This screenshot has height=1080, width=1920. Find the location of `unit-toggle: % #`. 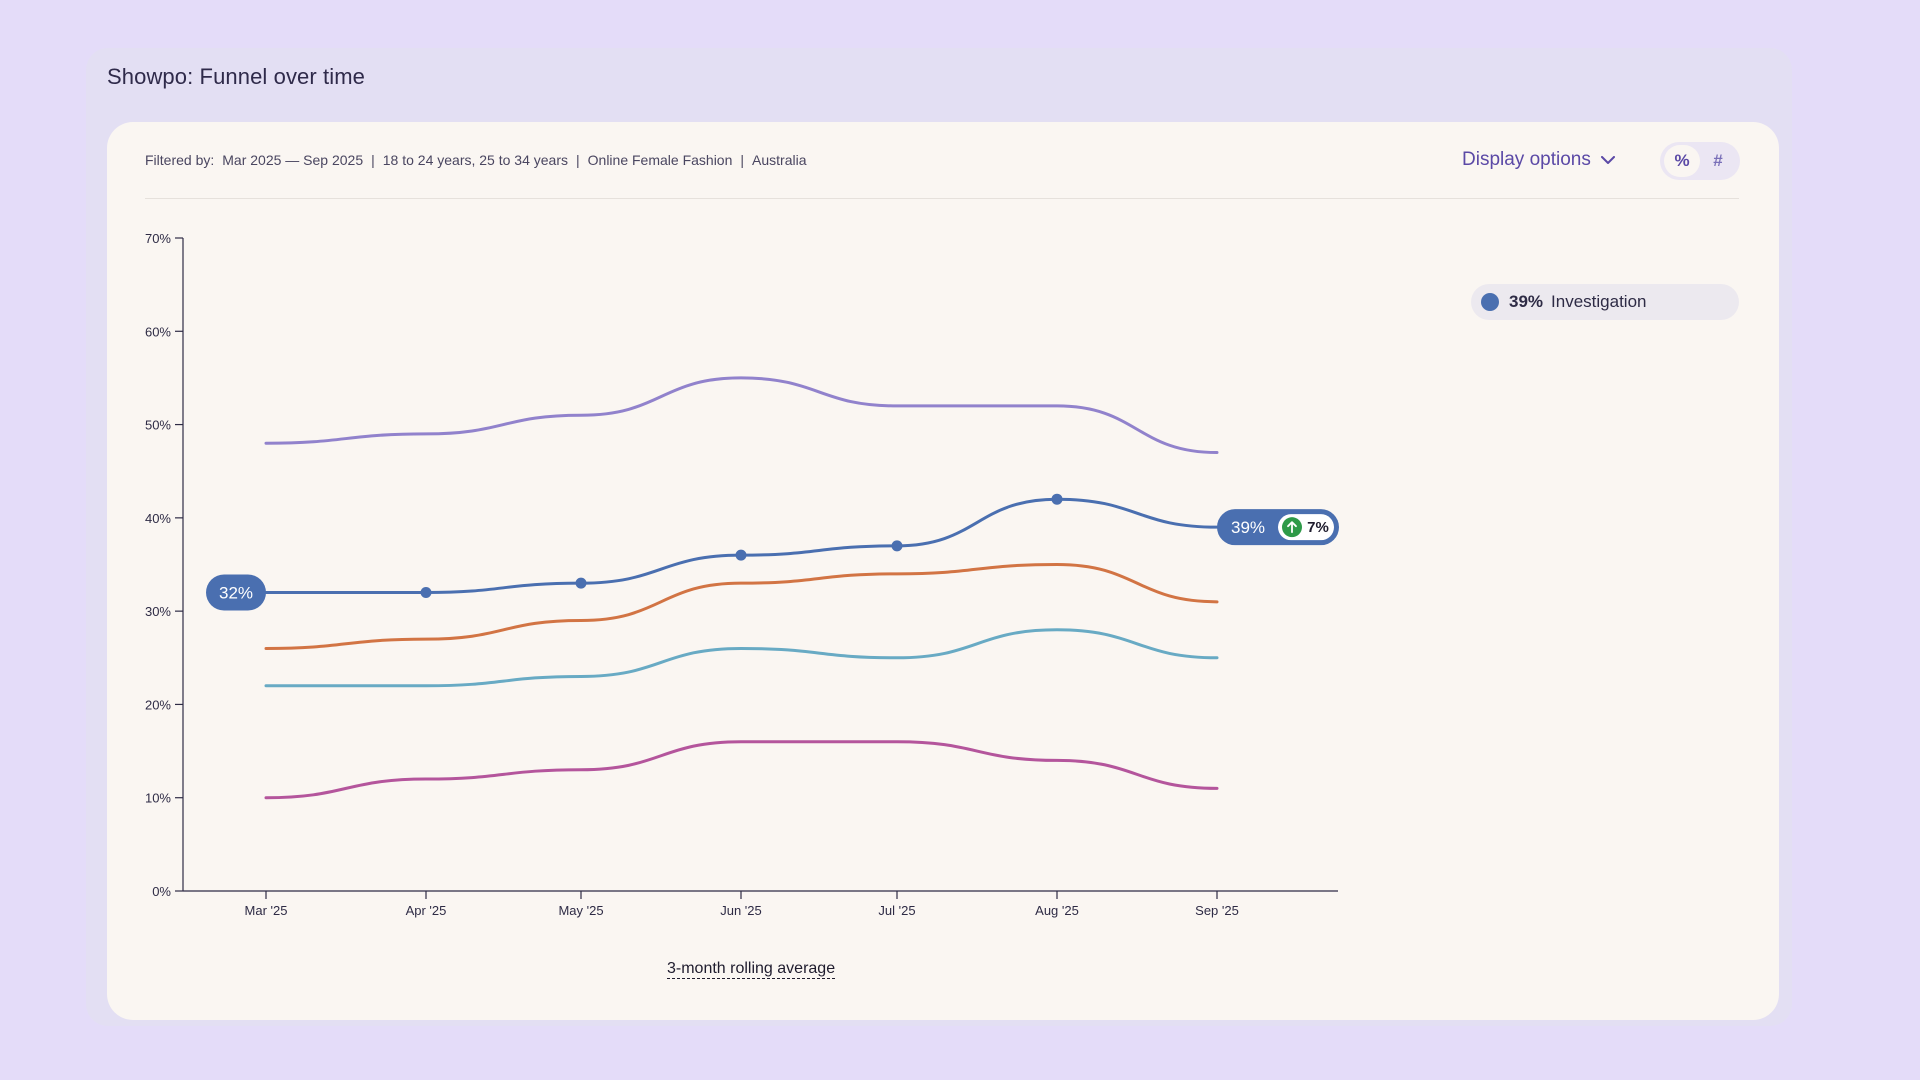

unit-toggle: % # is located at coordinates (1700, 161).